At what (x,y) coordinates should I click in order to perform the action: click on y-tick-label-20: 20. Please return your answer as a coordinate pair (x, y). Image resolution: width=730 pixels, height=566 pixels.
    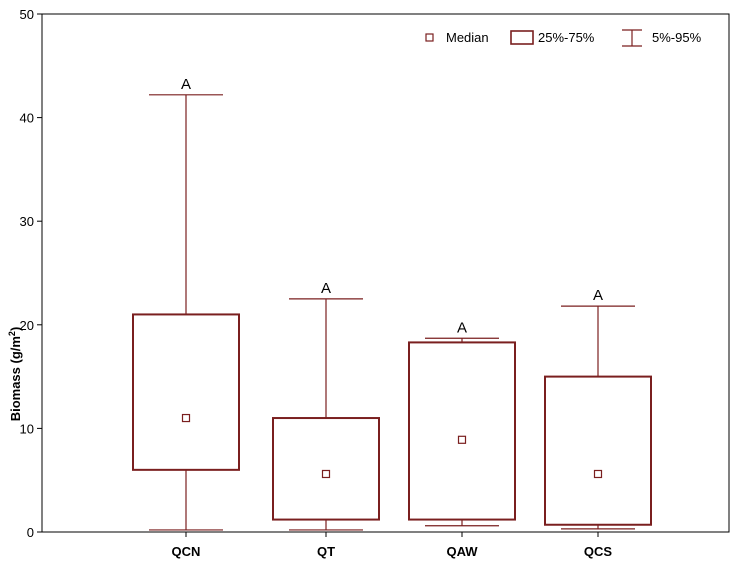
    Looking at the image, I should click on (27, 325).